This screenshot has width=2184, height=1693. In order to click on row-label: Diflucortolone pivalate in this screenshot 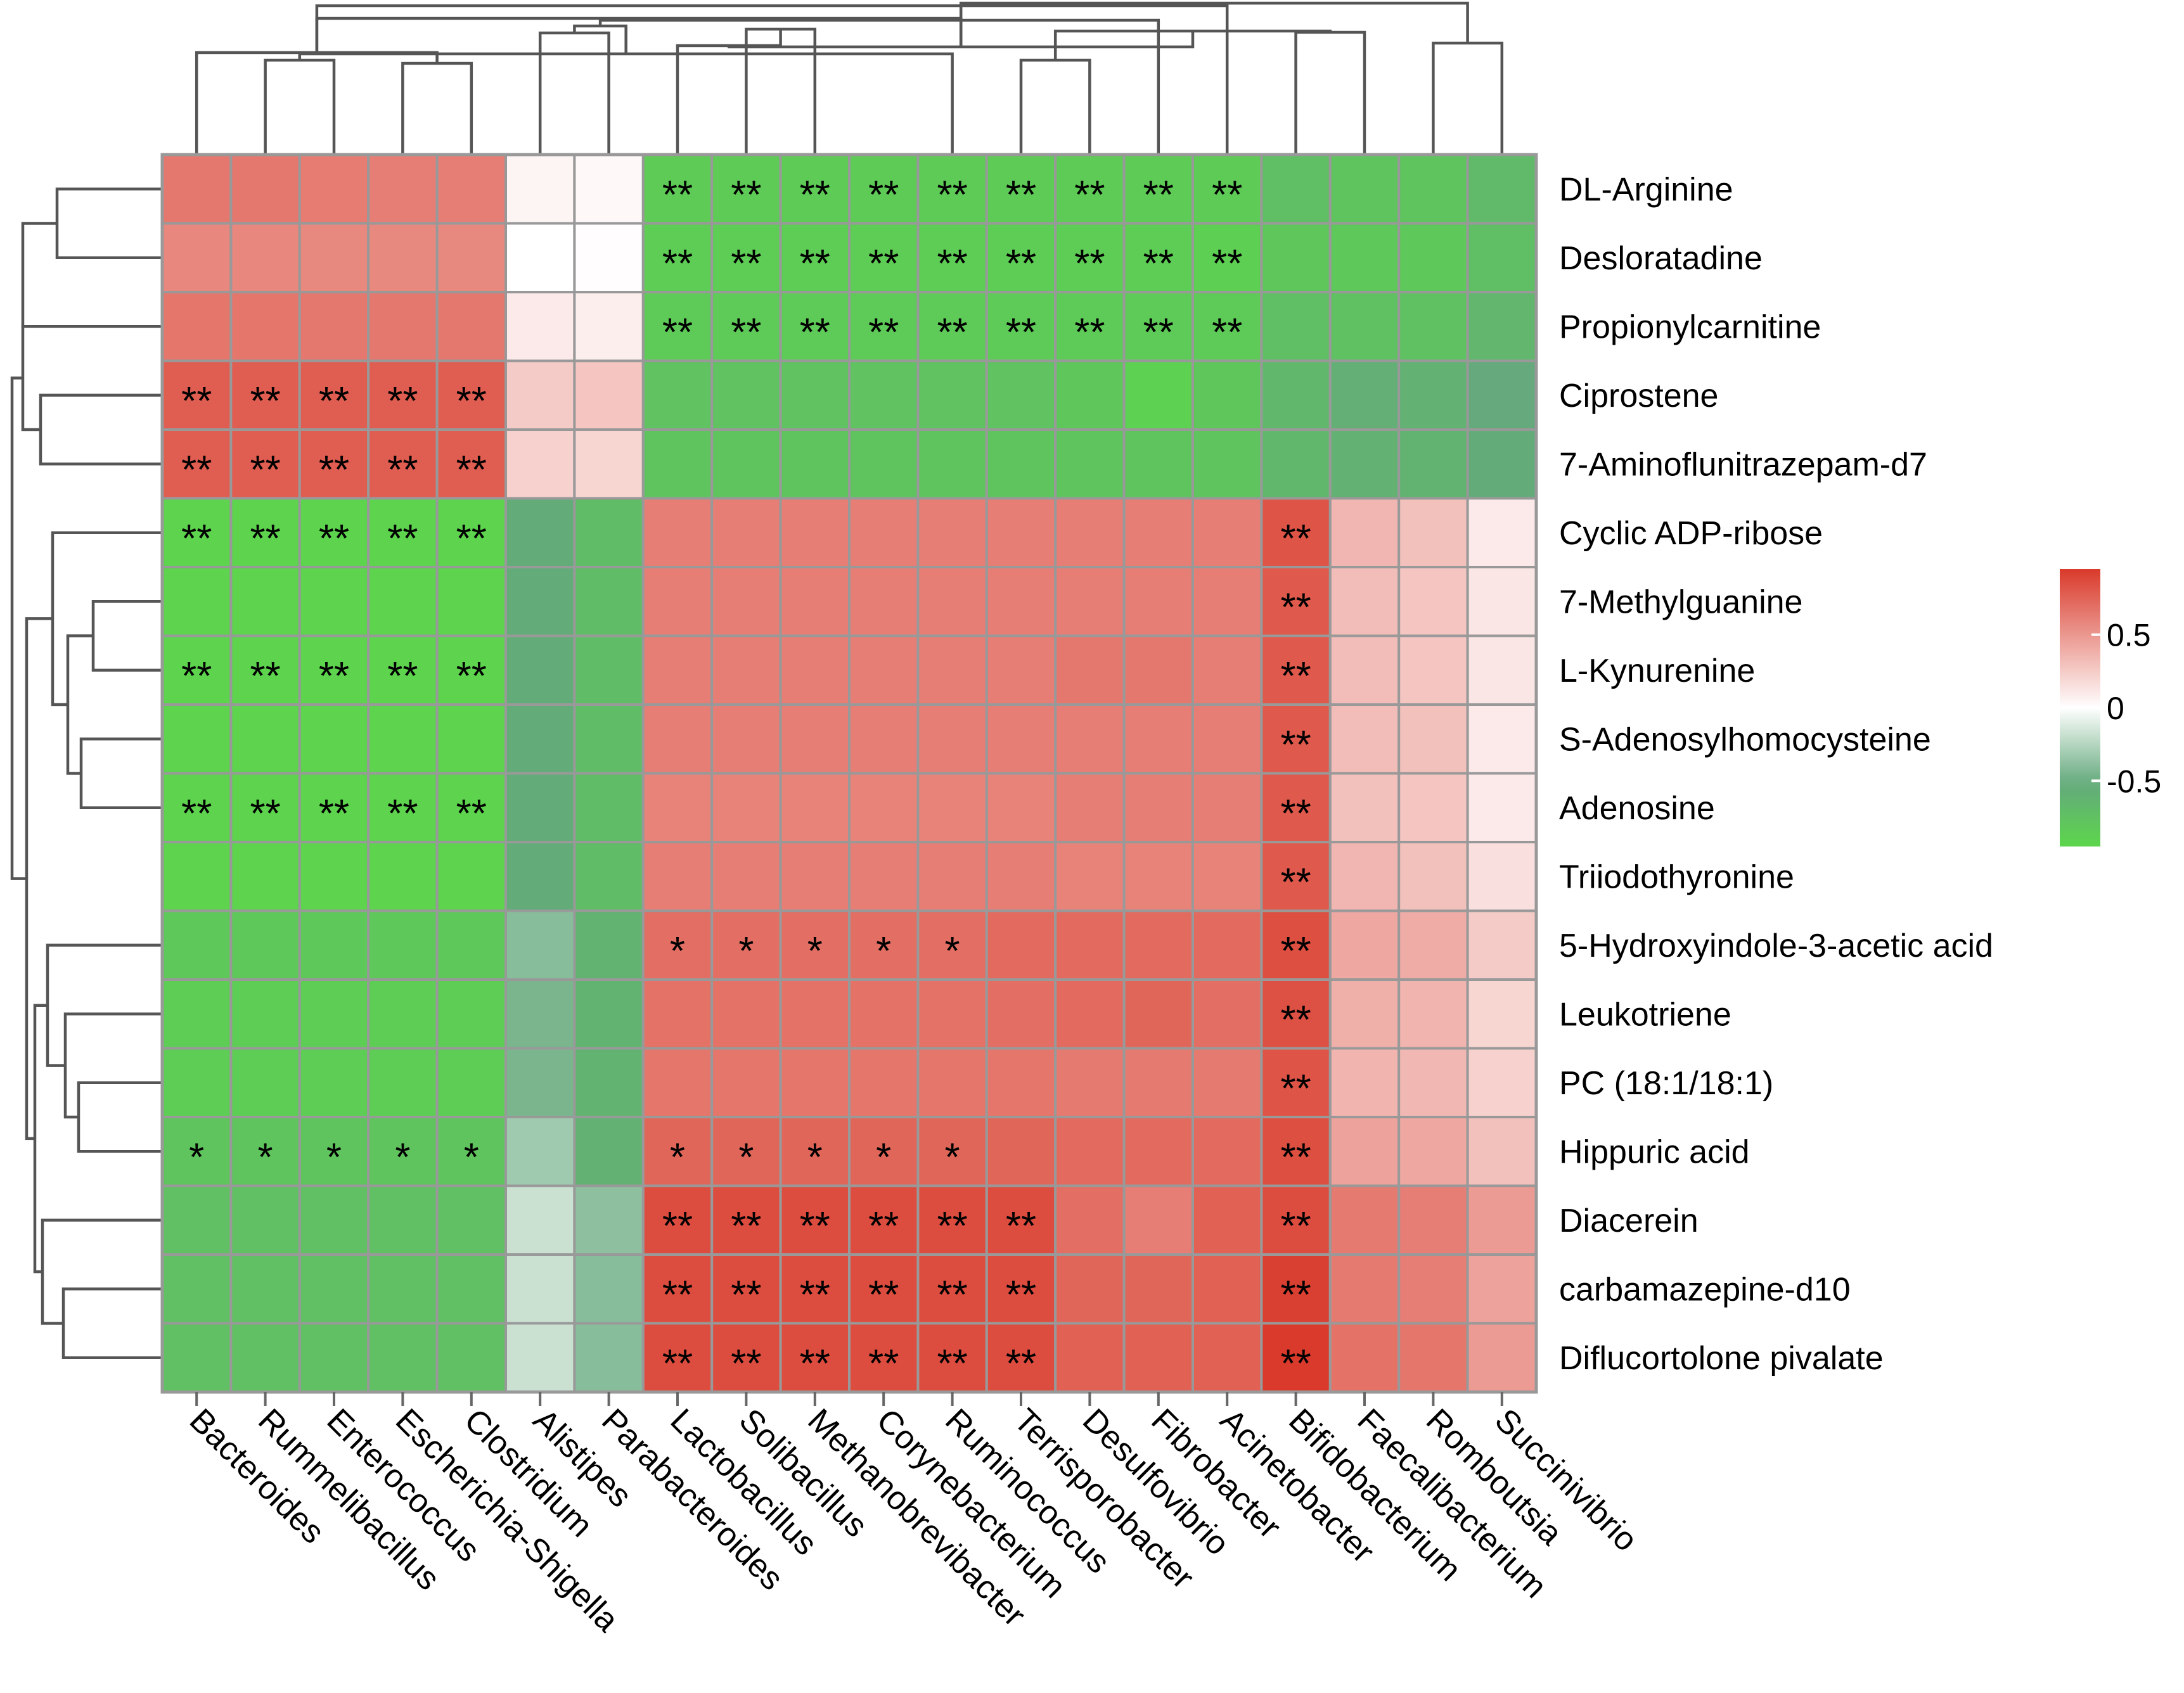, I will do `click(1722, 1358)`.